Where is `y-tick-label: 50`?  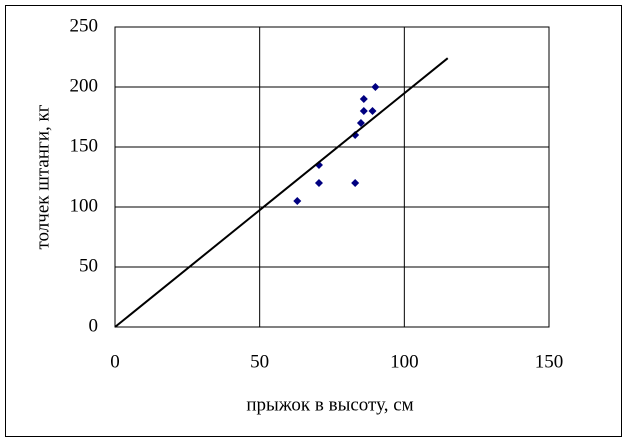 y-tick-label: 50 is located at coordinates (88, 265).